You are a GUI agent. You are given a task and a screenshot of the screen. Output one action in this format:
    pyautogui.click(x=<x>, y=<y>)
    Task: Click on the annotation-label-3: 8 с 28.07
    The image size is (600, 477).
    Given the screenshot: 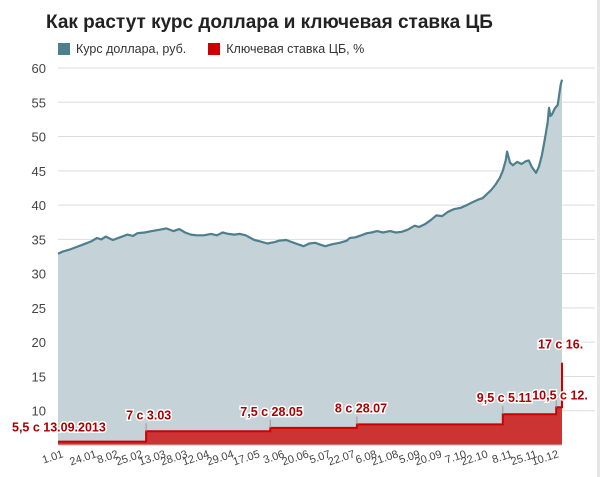 What is the action you would take?
    pyautogui.click(x=361, y=408)
    